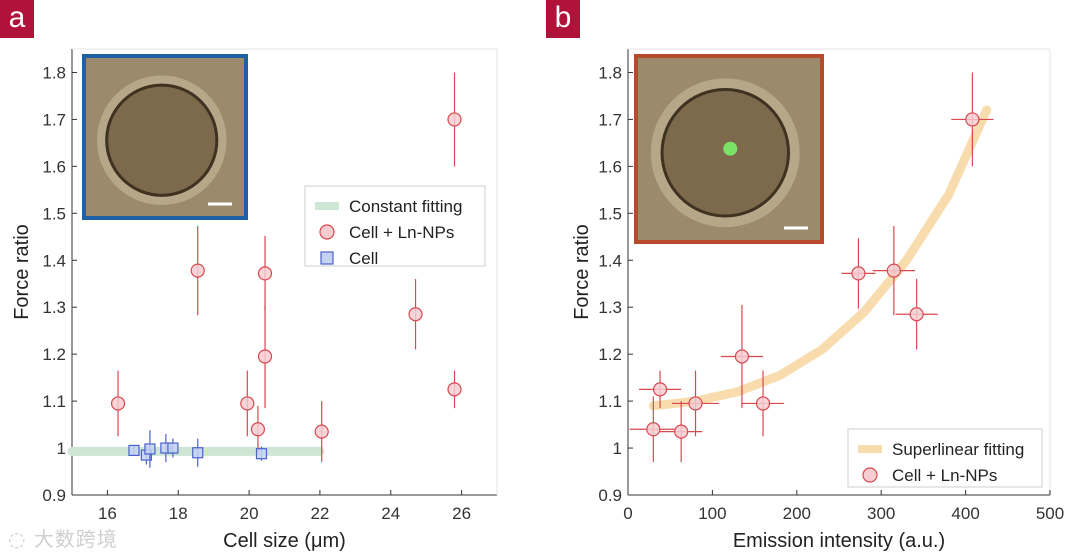 The image size is (1080, 558). What do you see at coordinates (563, 19) in the screenshot?
I see `panel-b-badge: b` at bounding box center [563, 19].